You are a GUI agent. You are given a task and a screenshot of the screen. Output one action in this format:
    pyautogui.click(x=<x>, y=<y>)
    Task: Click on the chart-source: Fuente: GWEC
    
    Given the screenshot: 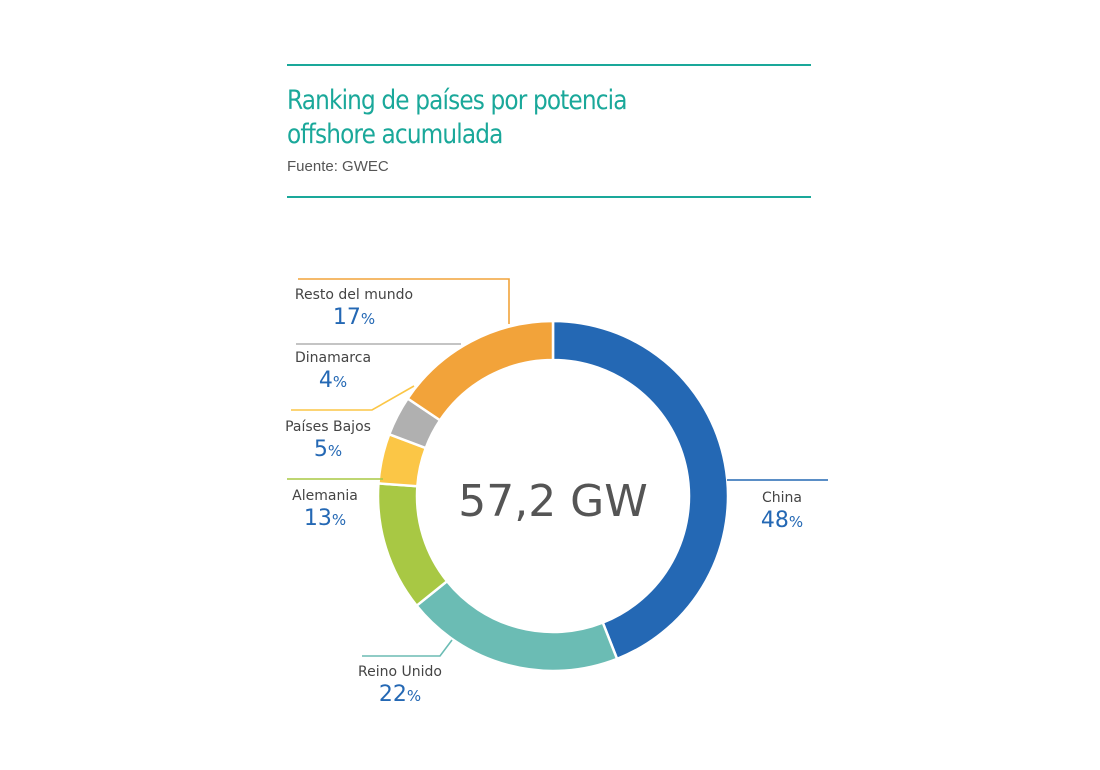 What is the action you would take?
    pyautogui.click(x=338, y=166)
    